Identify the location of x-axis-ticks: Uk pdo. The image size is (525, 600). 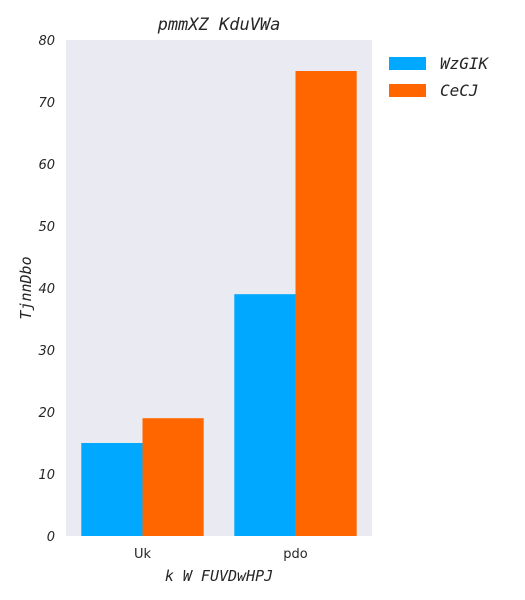
(221, 554).